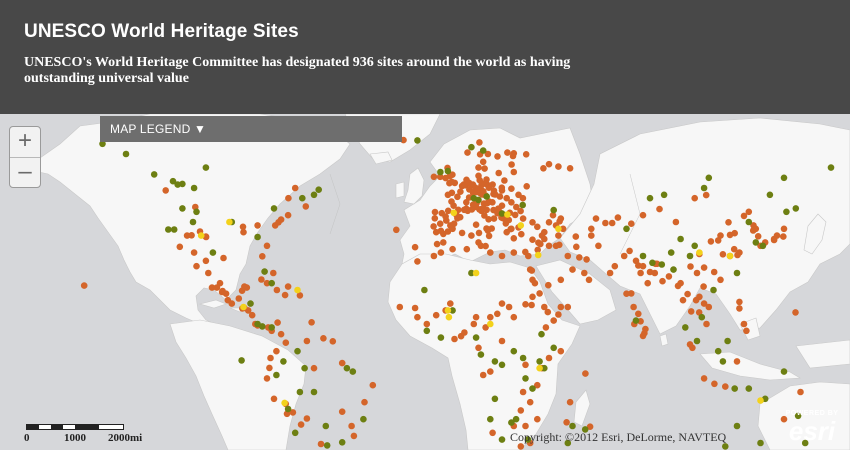  I want to click on zoom-in-button: +, so click(25, 142).